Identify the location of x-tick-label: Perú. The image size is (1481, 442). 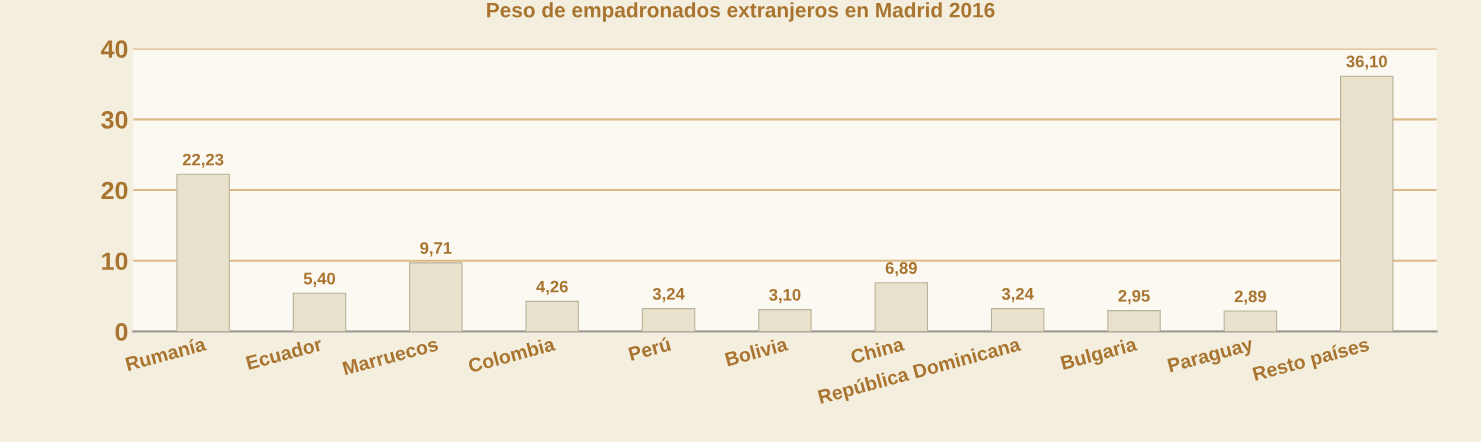
(650, 349).